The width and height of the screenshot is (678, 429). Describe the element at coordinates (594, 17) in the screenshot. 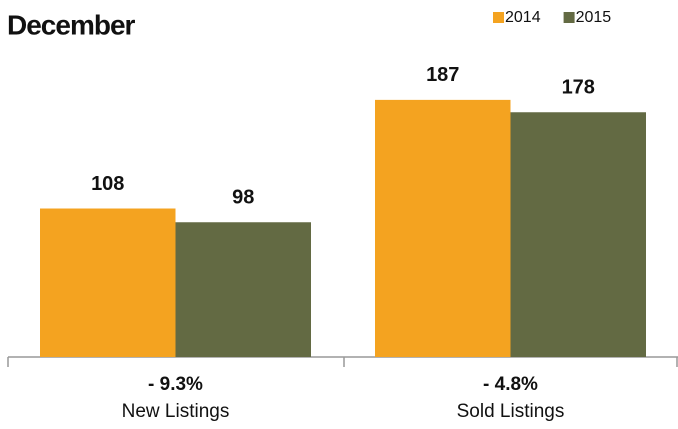

I see `legend-label: 2015` at that location.